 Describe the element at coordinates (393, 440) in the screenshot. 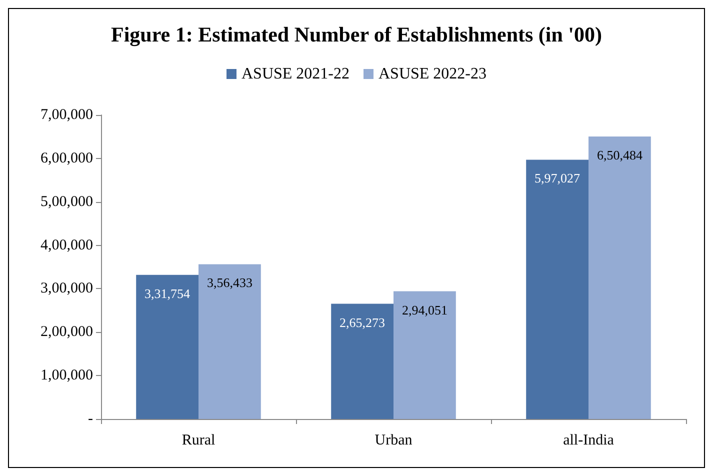

I see `x-tick-label: Urban` at that location.